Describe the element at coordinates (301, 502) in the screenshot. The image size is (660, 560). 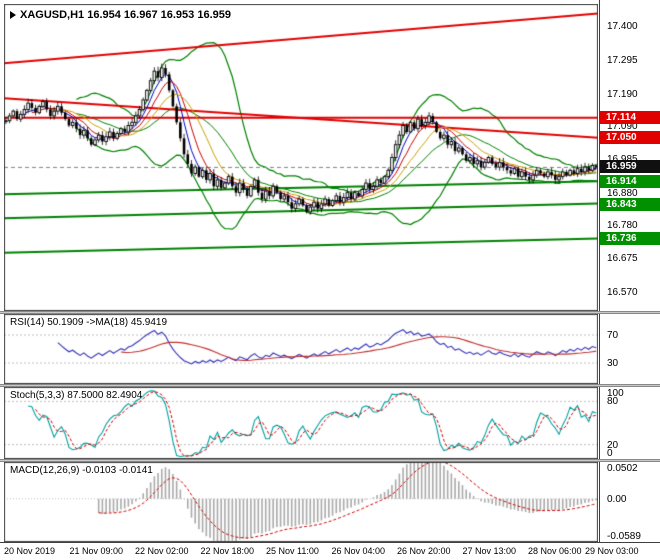
I see `macd-panel-canvas` at that location.